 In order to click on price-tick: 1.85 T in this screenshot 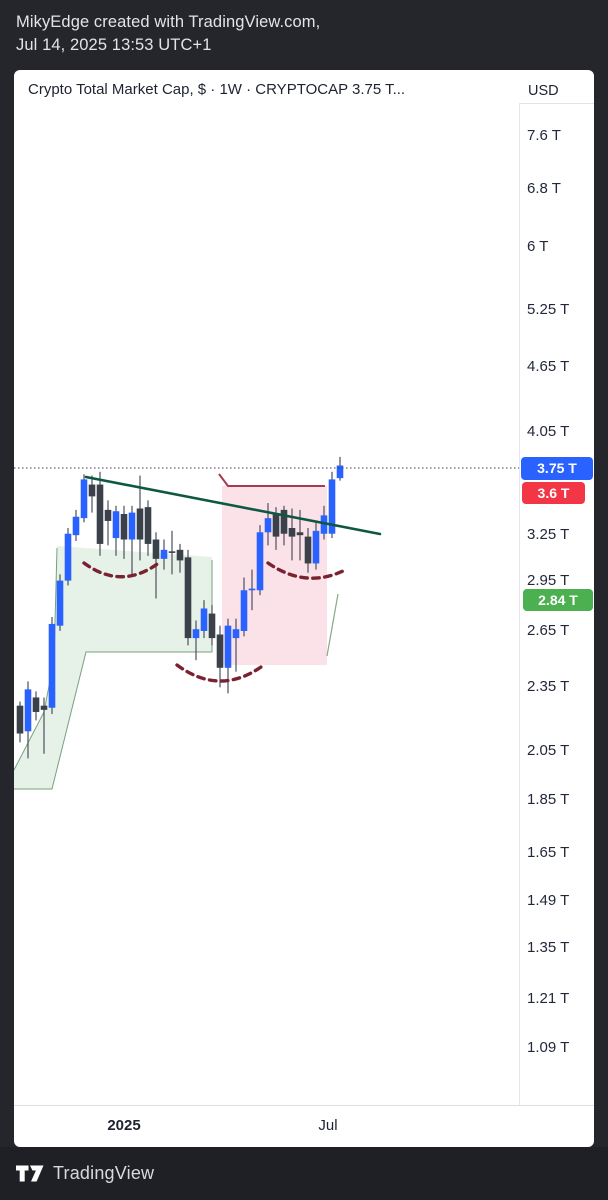, I will do `click(548, 799)`.